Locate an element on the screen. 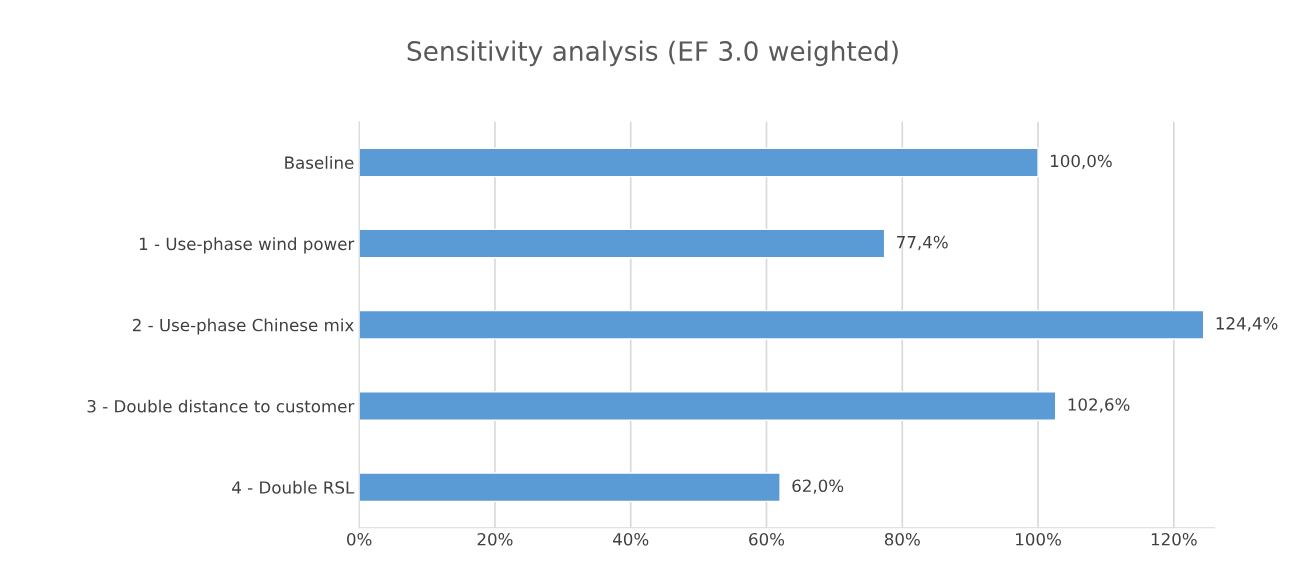 The height and width of the screenshot is (580, 1306). data-label: 77,4% is located at coordinates (922, 243).